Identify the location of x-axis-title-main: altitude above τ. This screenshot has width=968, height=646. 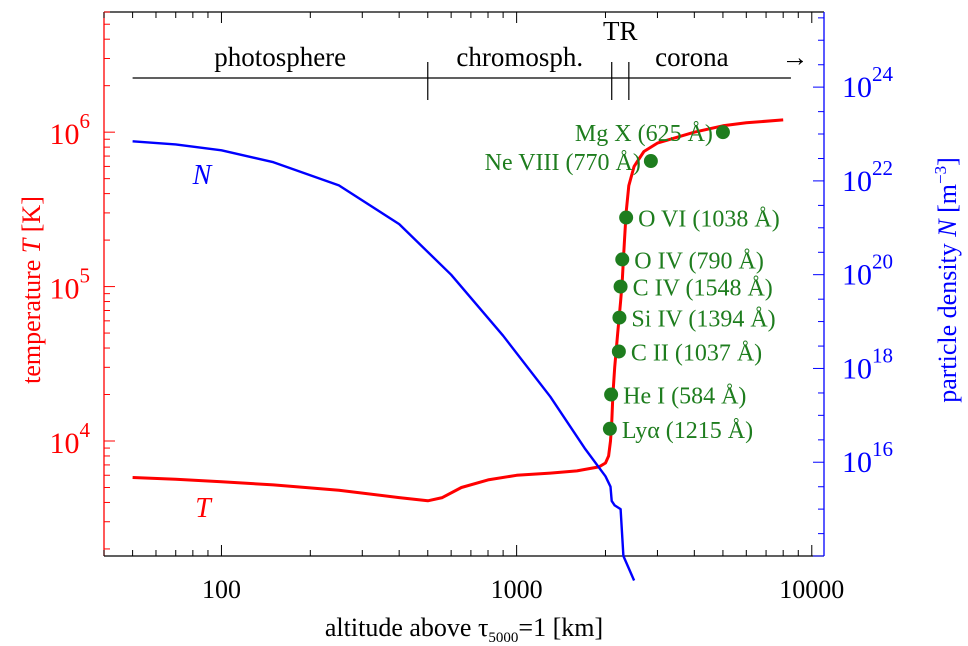
(407, 627).